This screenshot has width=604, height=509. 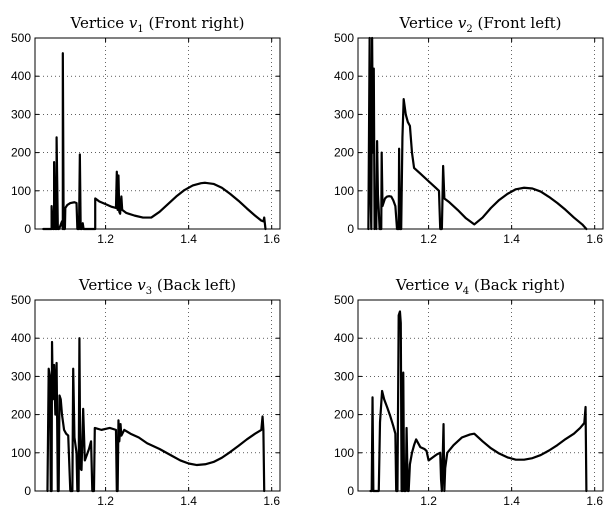 I want to click on title-suffix: (Back right), so click(x=517, y=285).